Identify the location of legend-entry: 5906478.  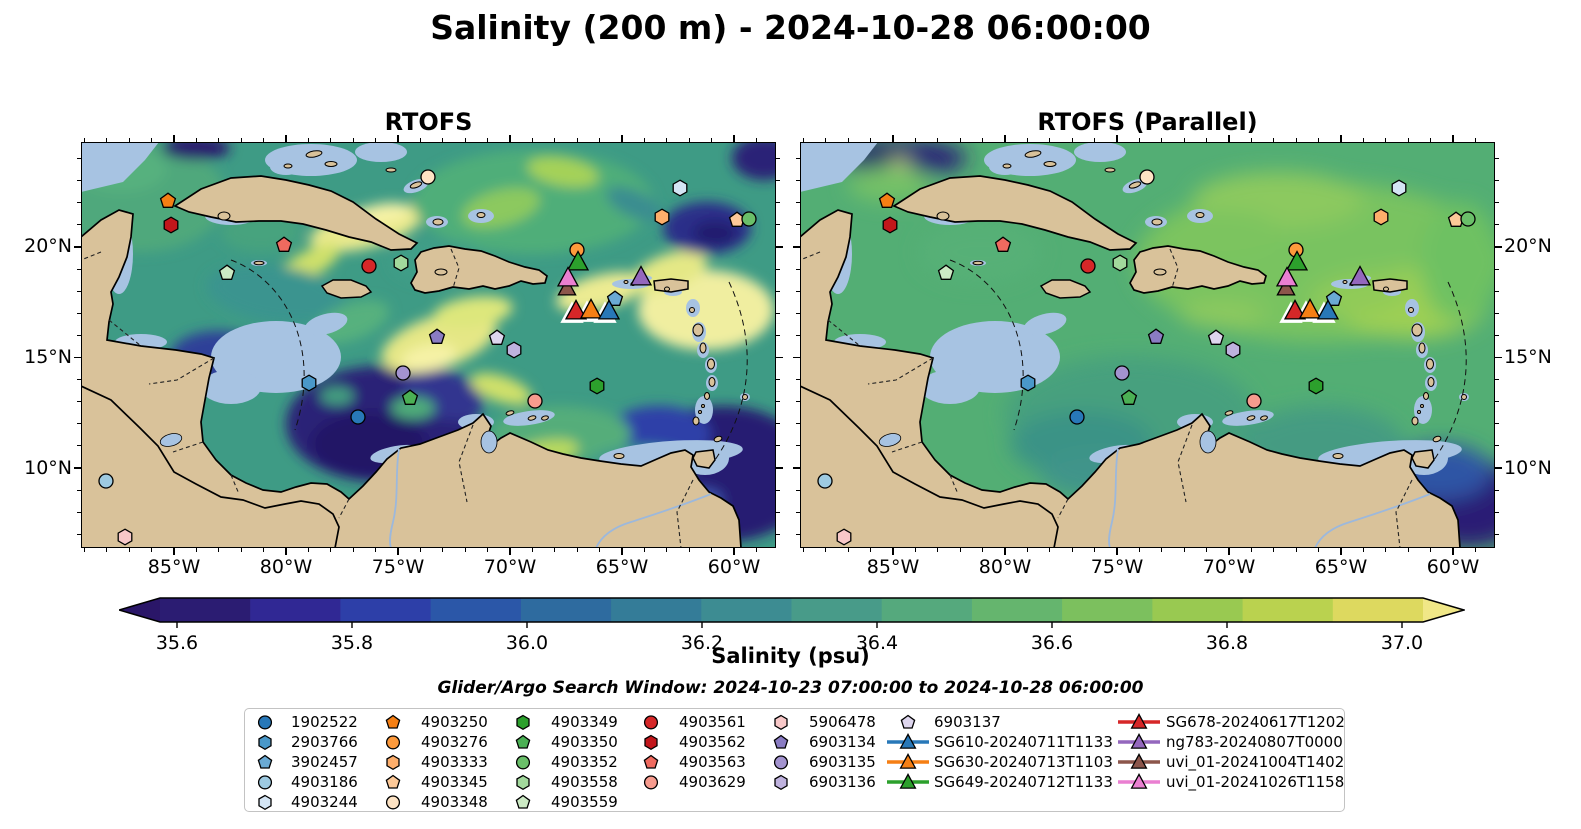
(794, 722).